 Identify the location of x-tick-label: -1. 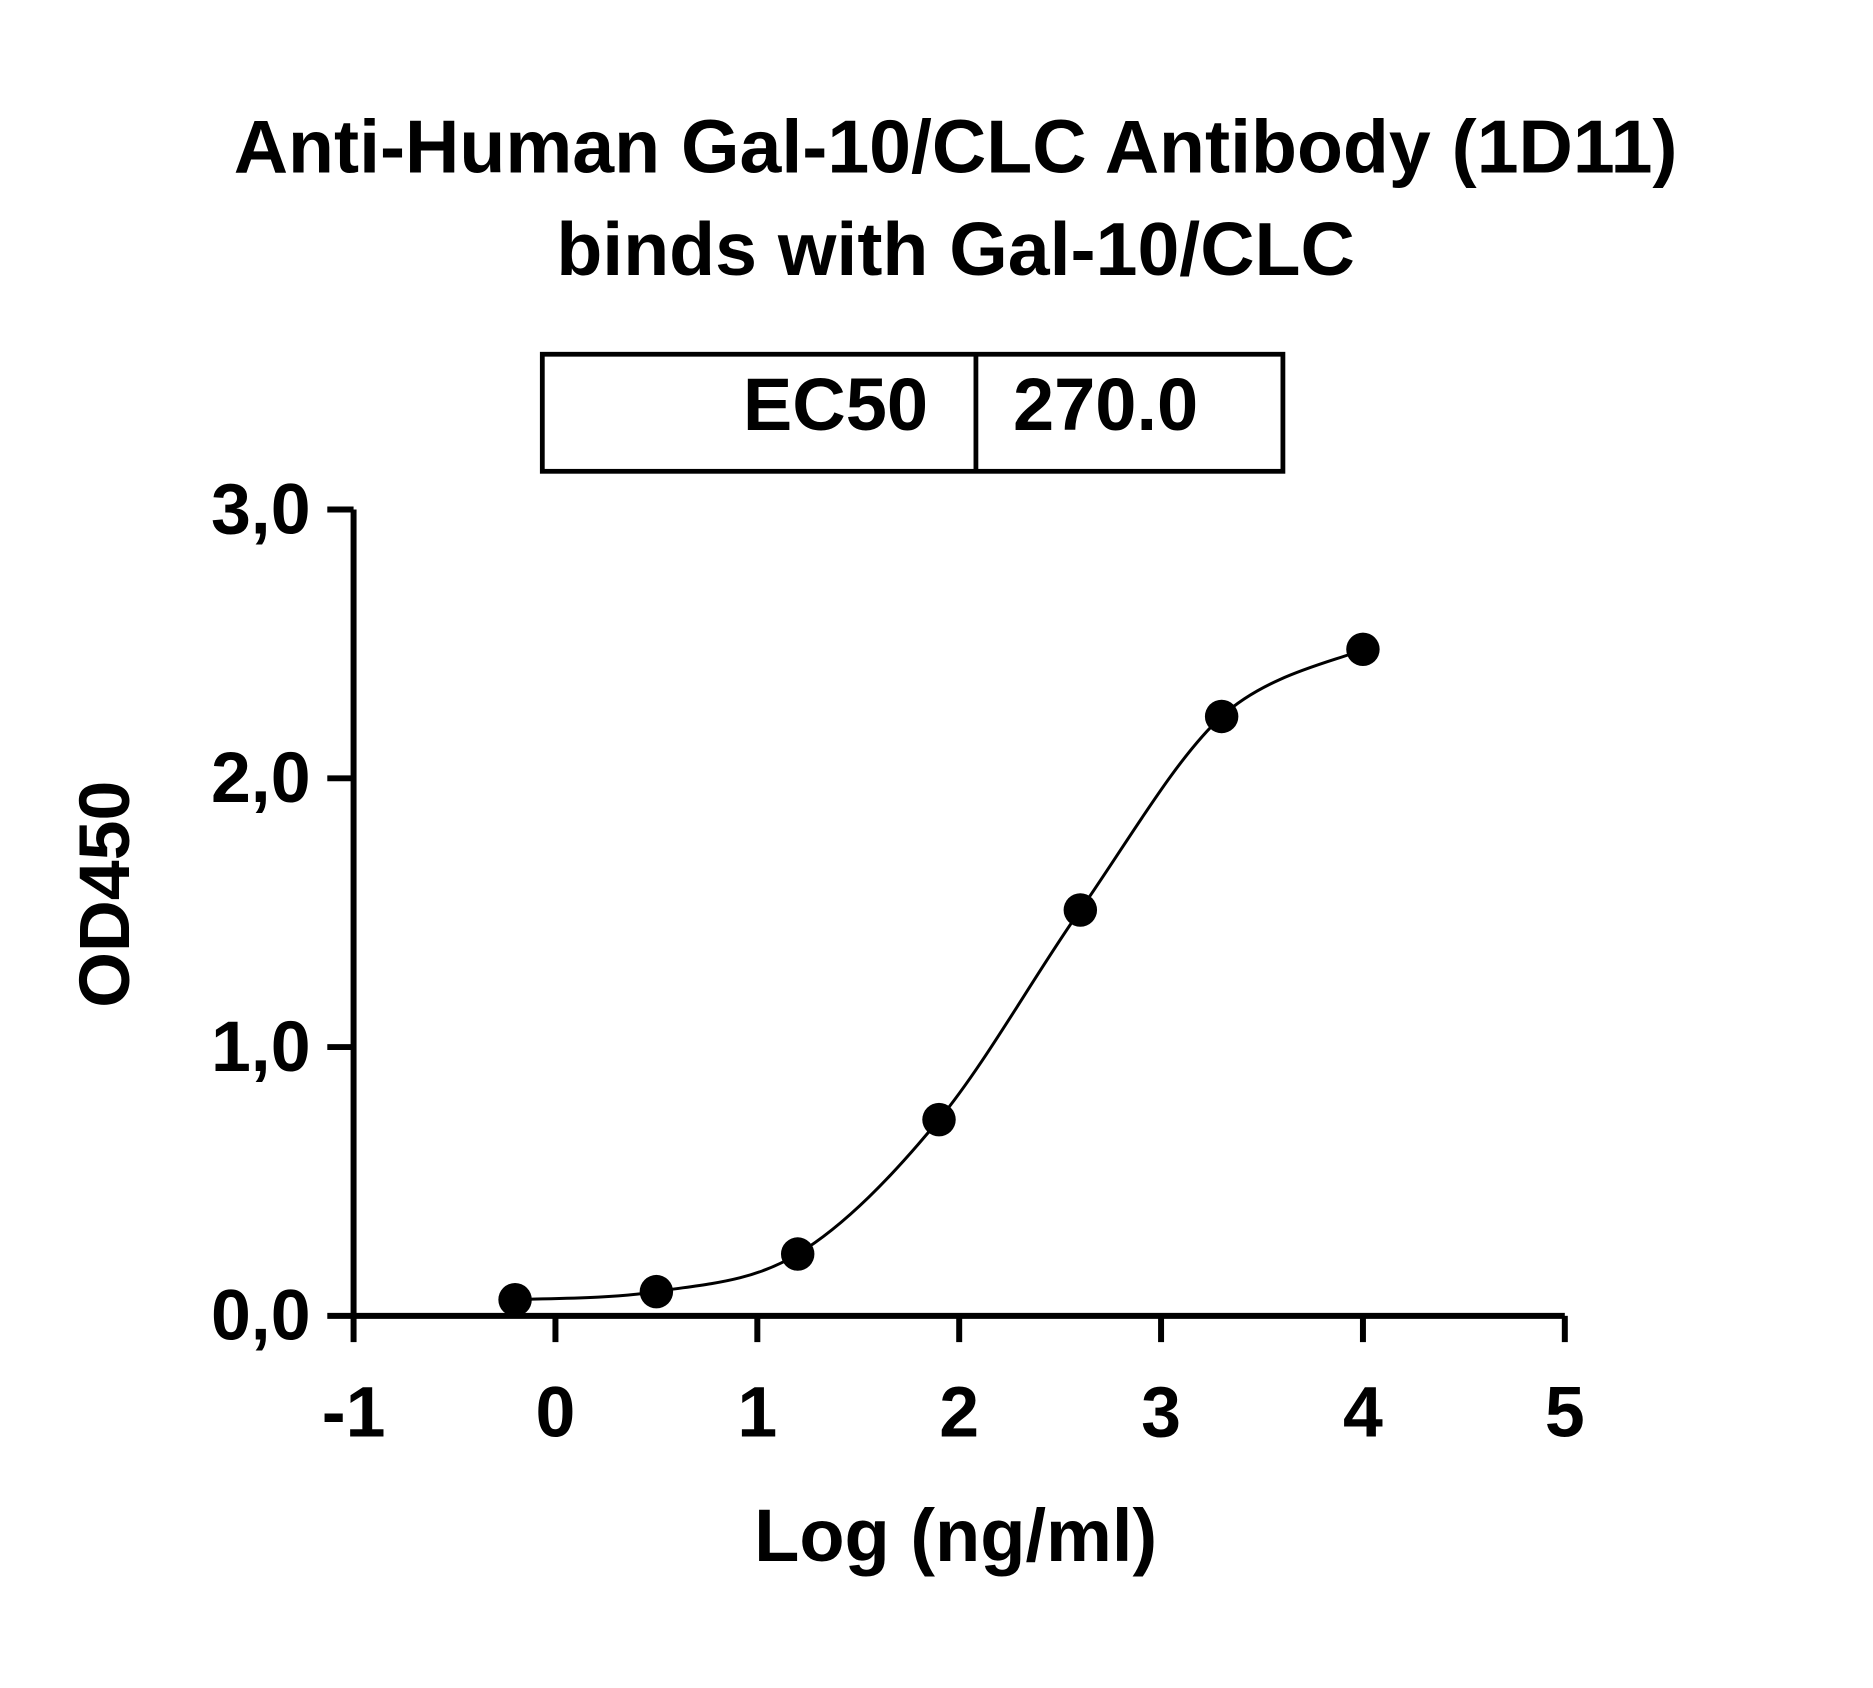
(354, 1412).